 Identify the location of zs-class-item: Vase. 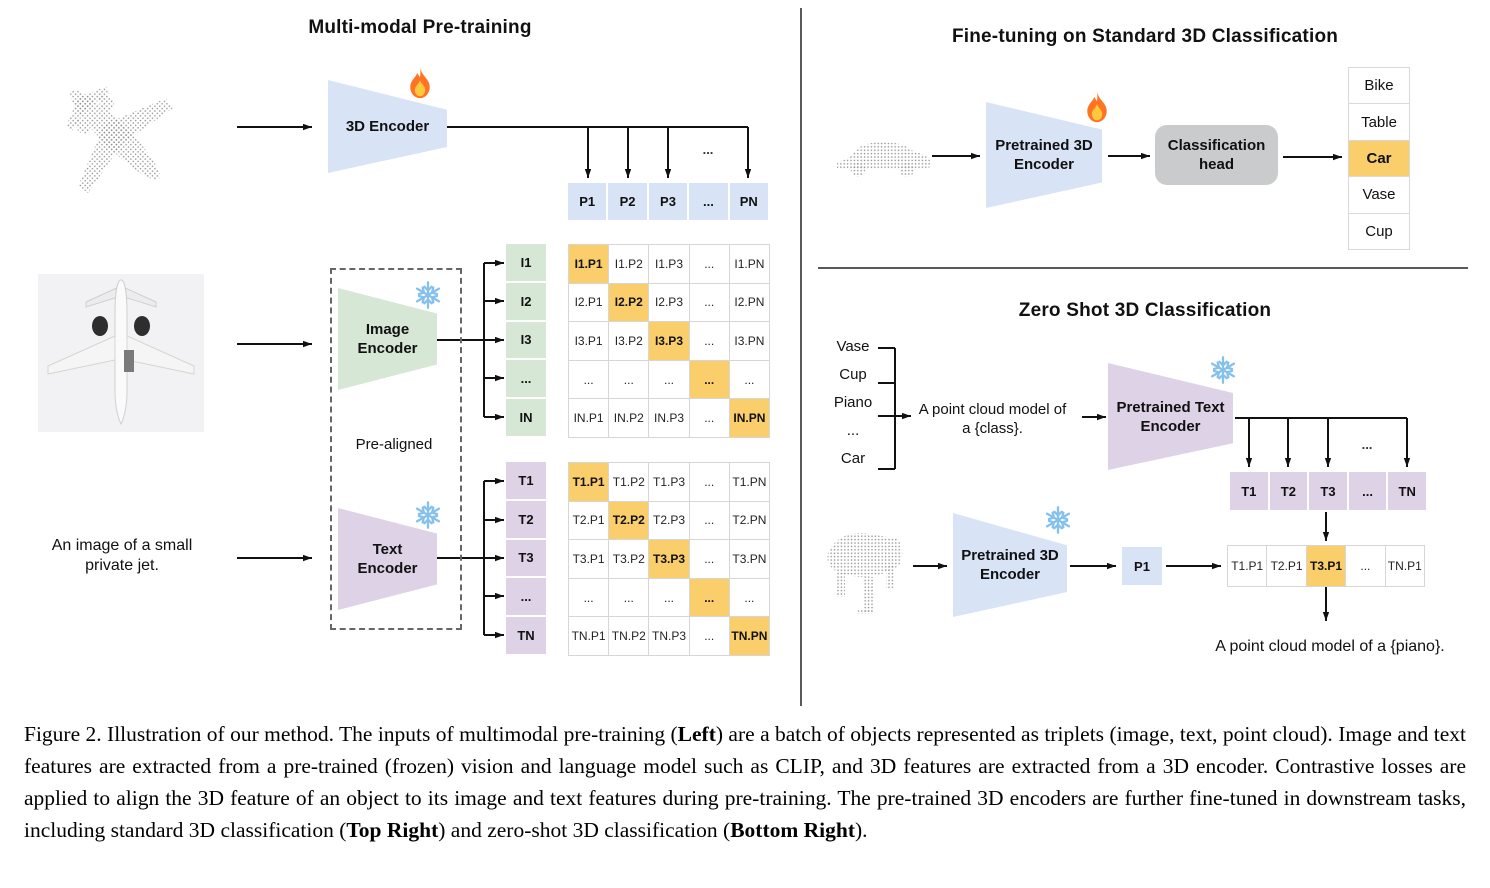
(853, 346).